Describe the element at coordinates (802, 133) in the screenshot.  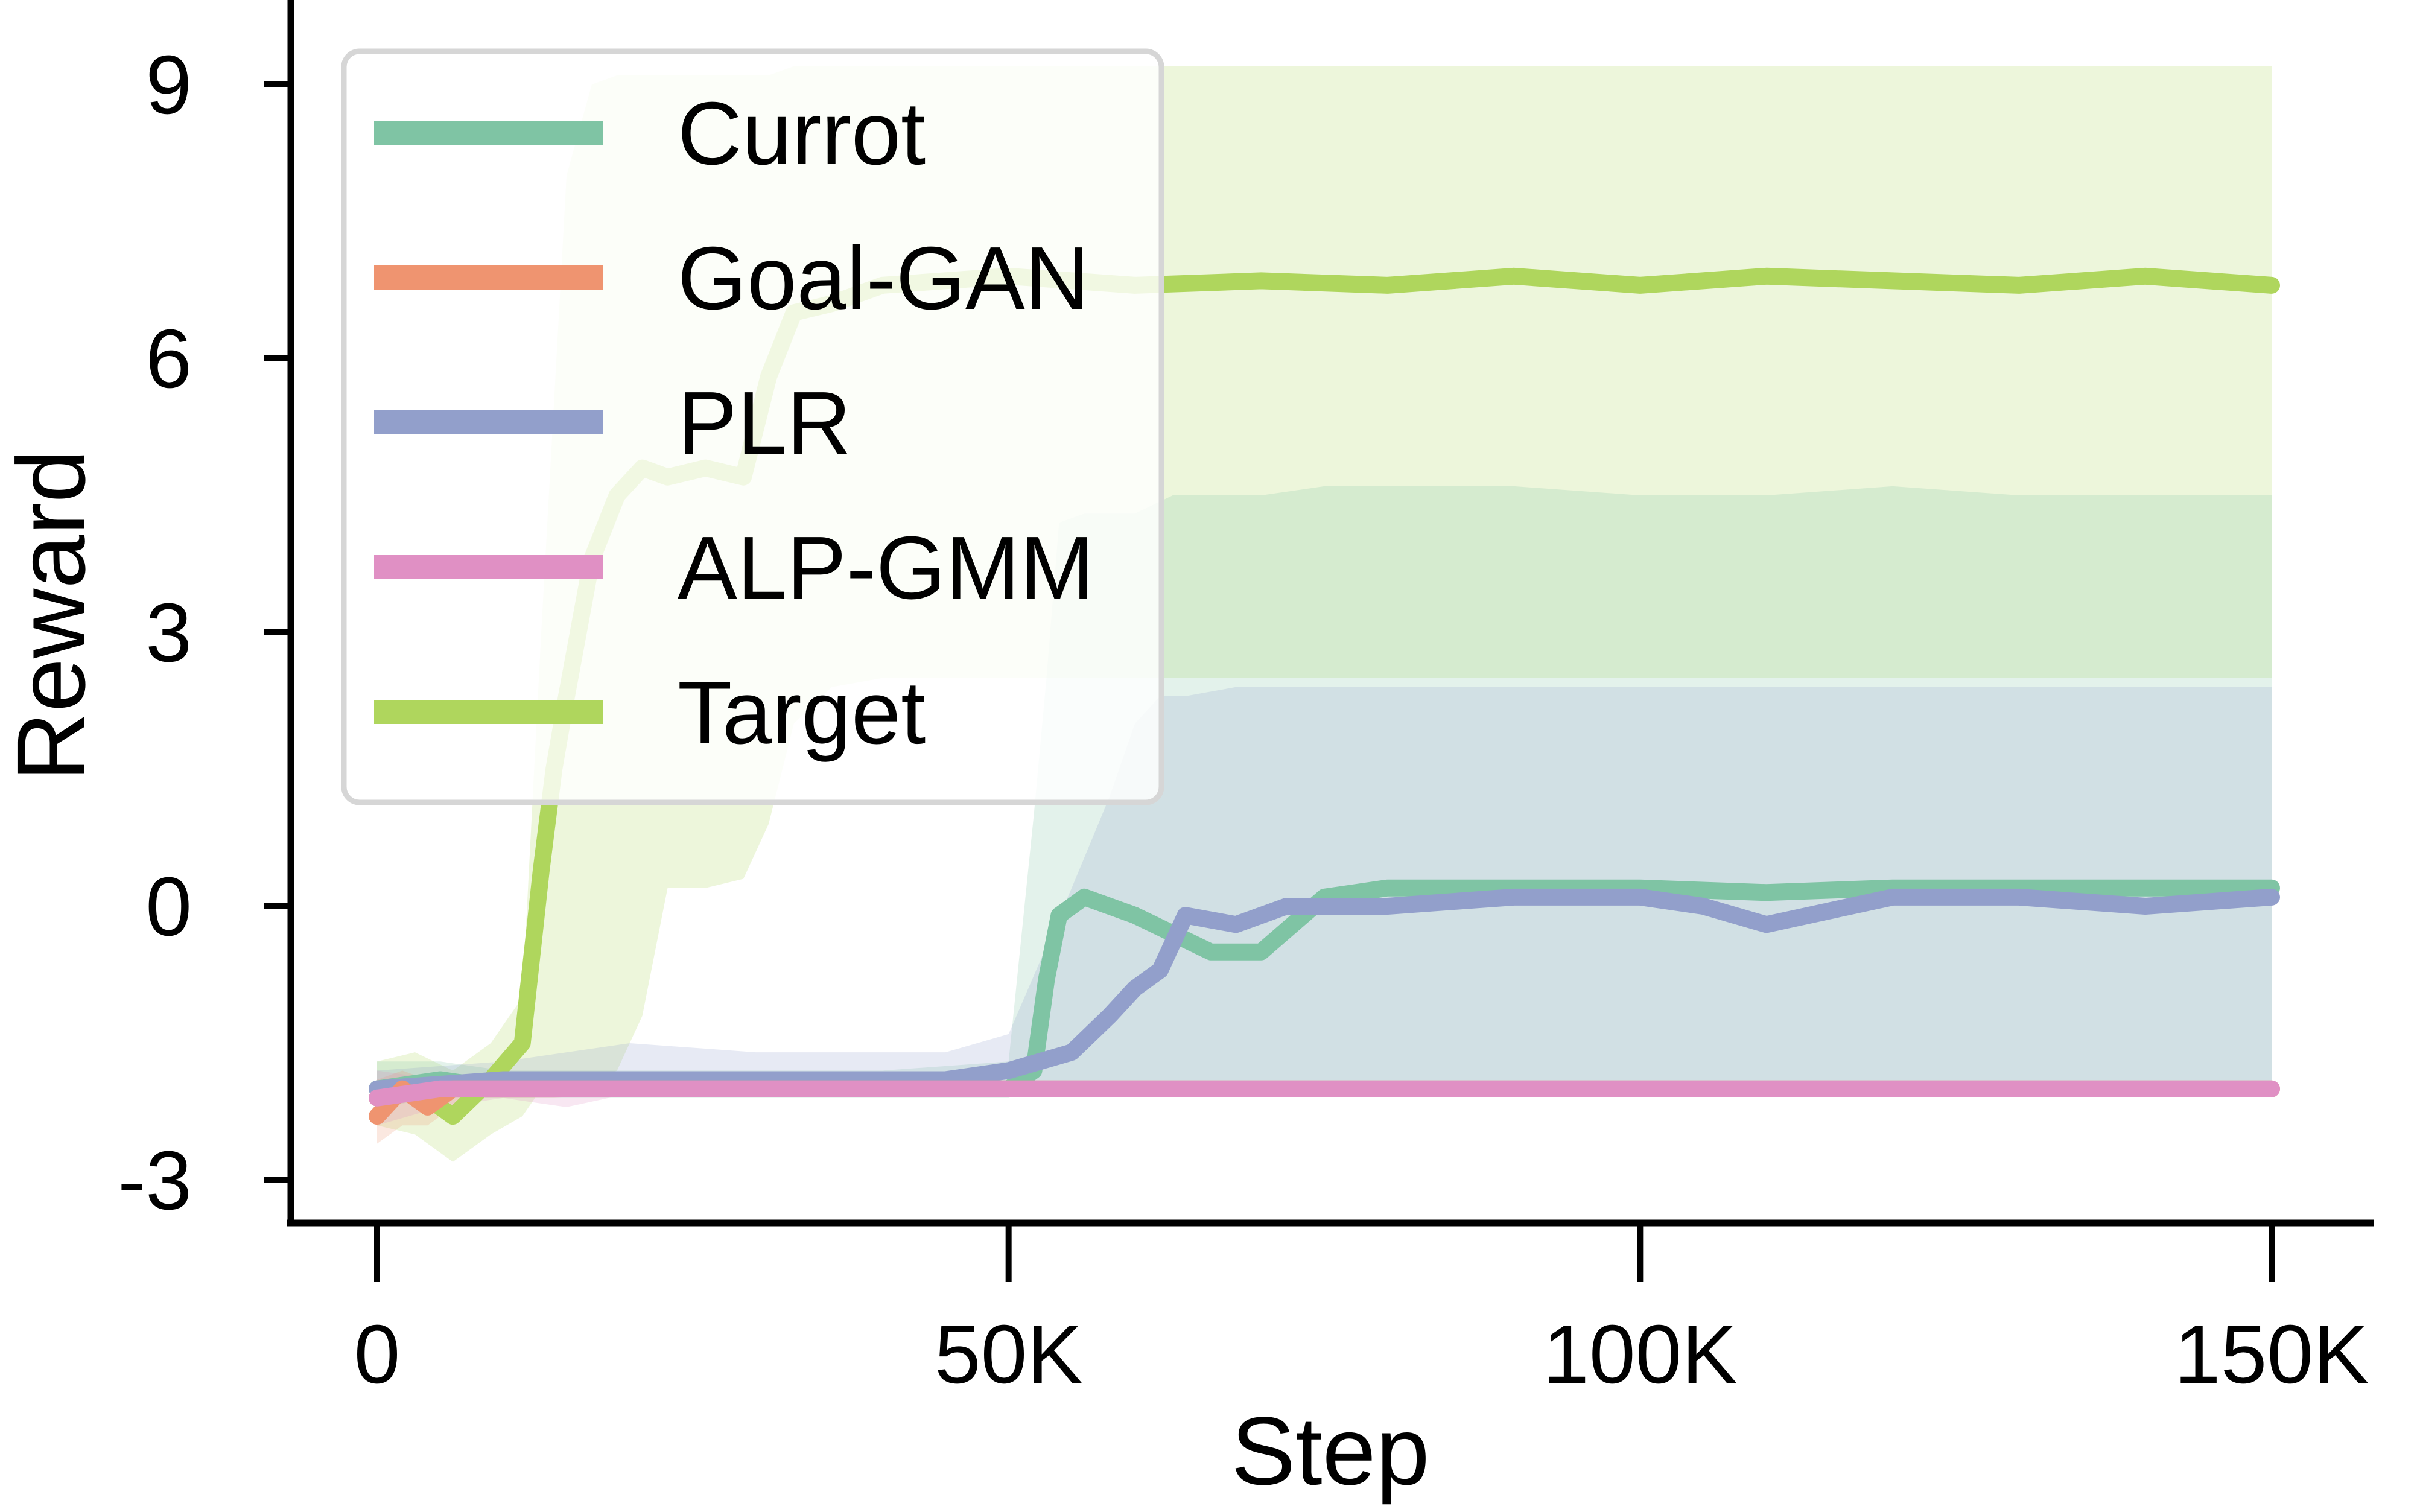
I see `legend-label: Currot` at that location.